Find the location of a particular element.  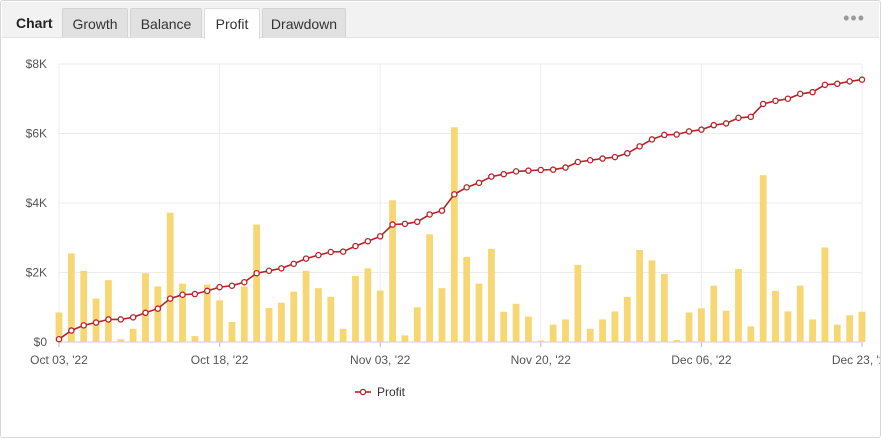

x-tick-label: Nov 20, '22 is located at coordinates (541, 360).